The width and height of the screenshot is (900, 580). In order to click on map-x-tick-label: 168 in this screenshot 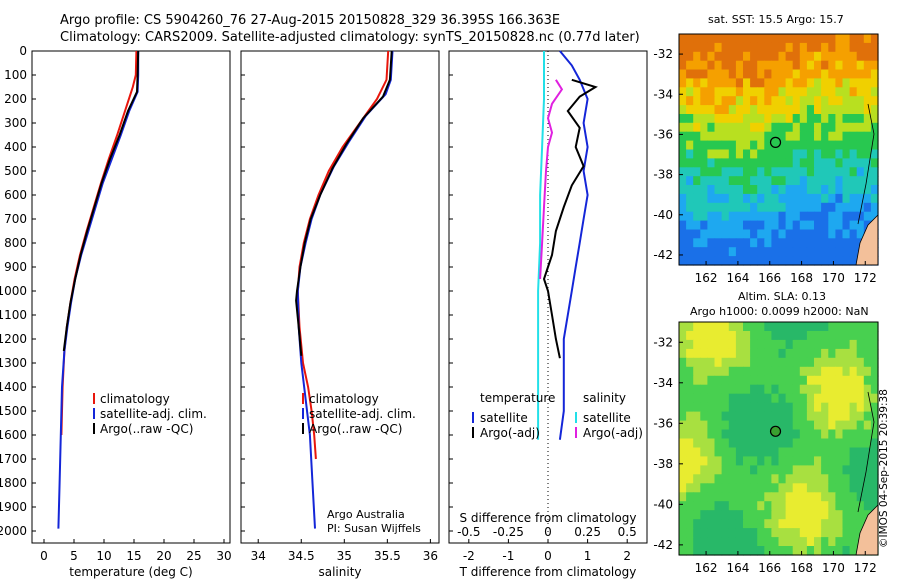, I will do `click(801, 278)`.